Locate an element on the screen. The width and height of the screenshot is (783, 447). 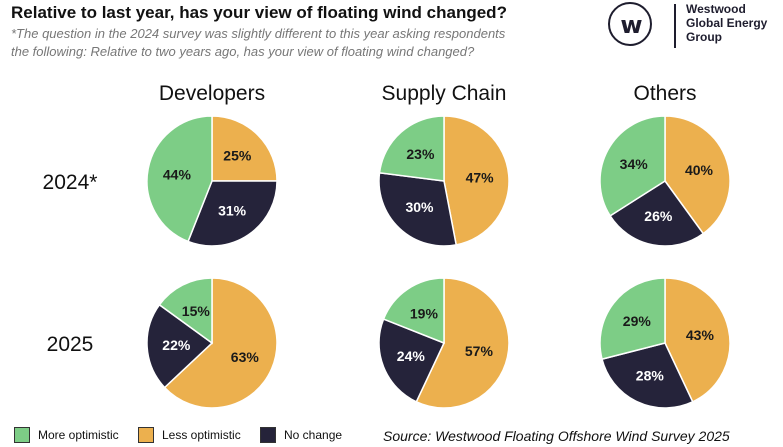
pie-2024-developers-slice-more-optimistic is located at coordinates (179, 179).